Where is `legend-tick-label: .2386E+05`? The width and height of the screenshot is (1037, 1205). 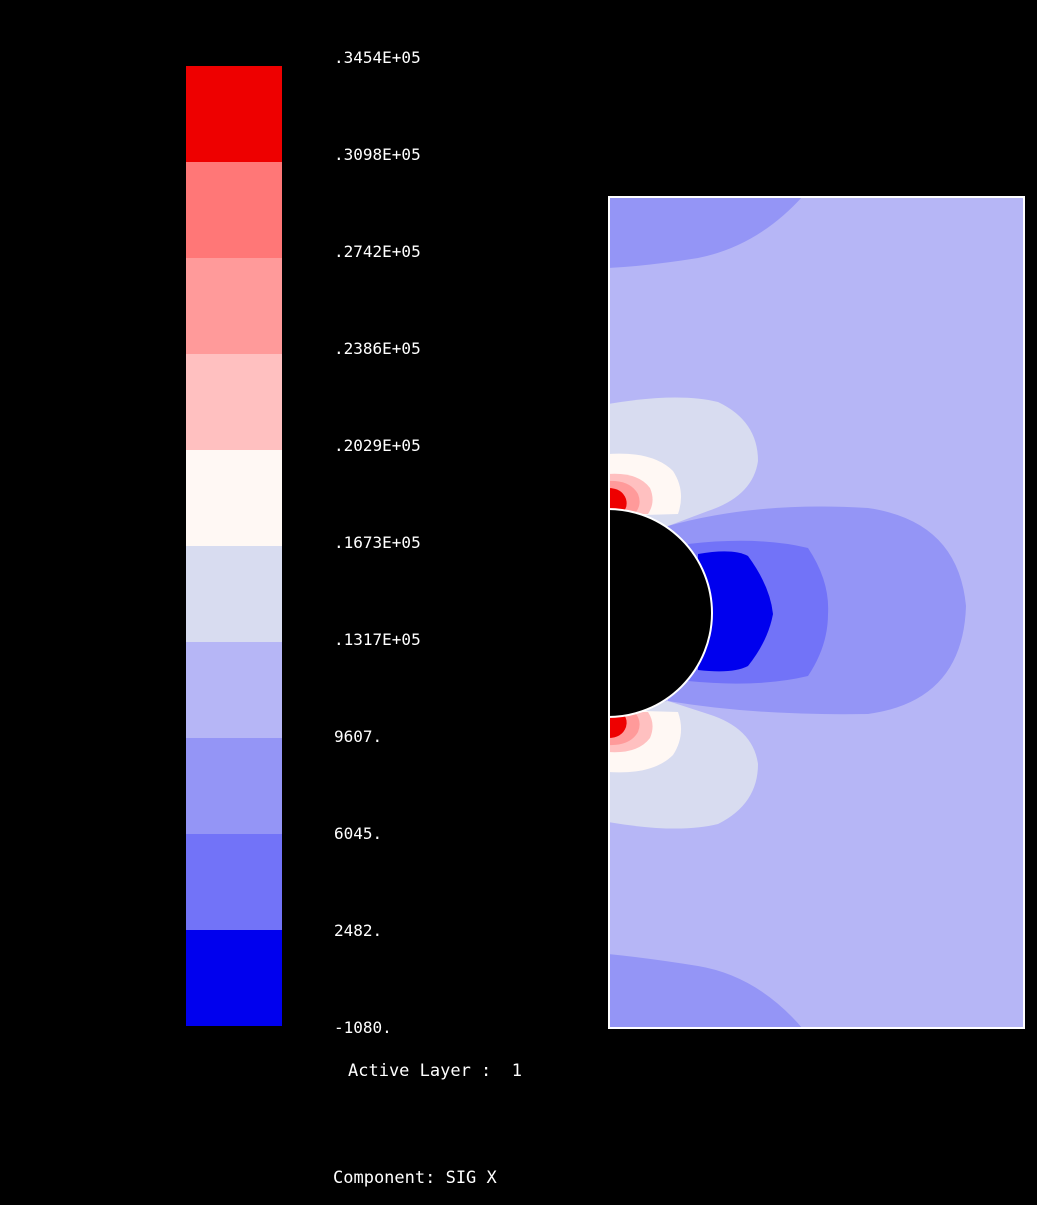 legend-tick-label: .2386E+05 is located at coordinates (377, 348).